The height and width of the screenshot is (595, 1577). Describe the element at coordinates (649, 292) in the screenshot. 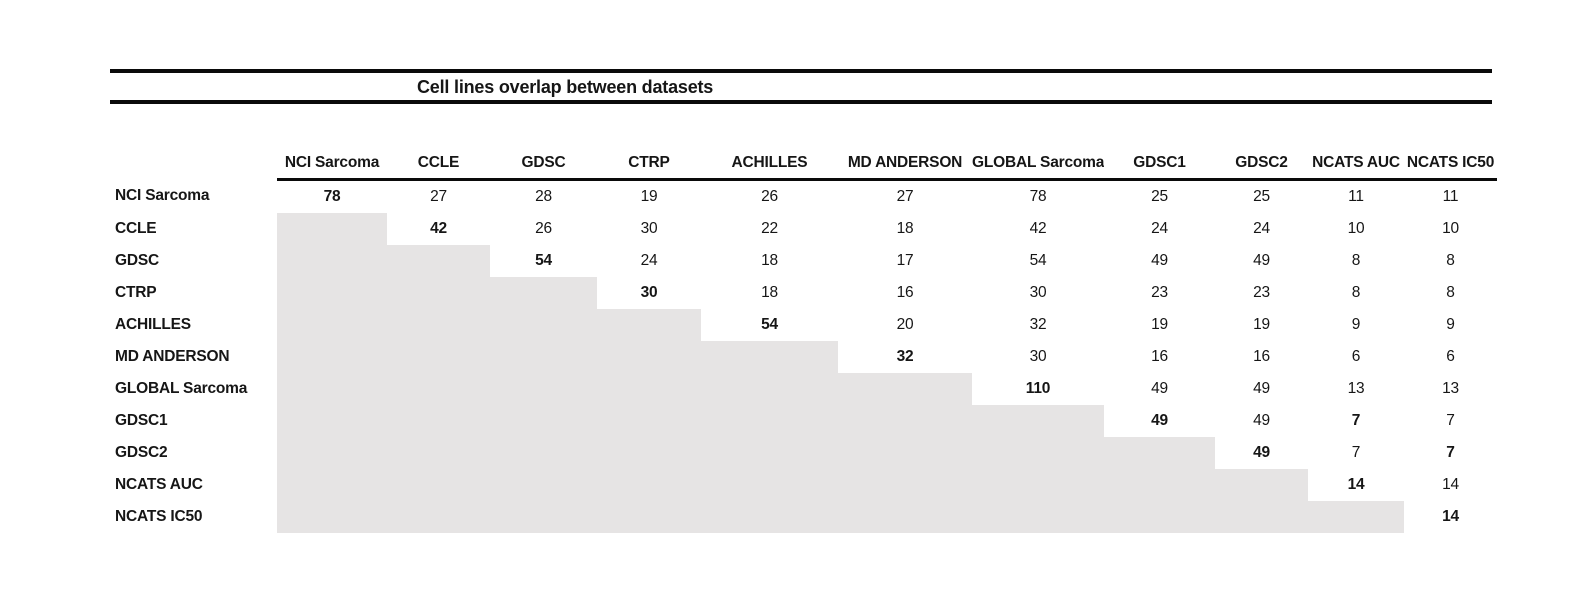

I see `diagonal-value-cell: 30` at that location.